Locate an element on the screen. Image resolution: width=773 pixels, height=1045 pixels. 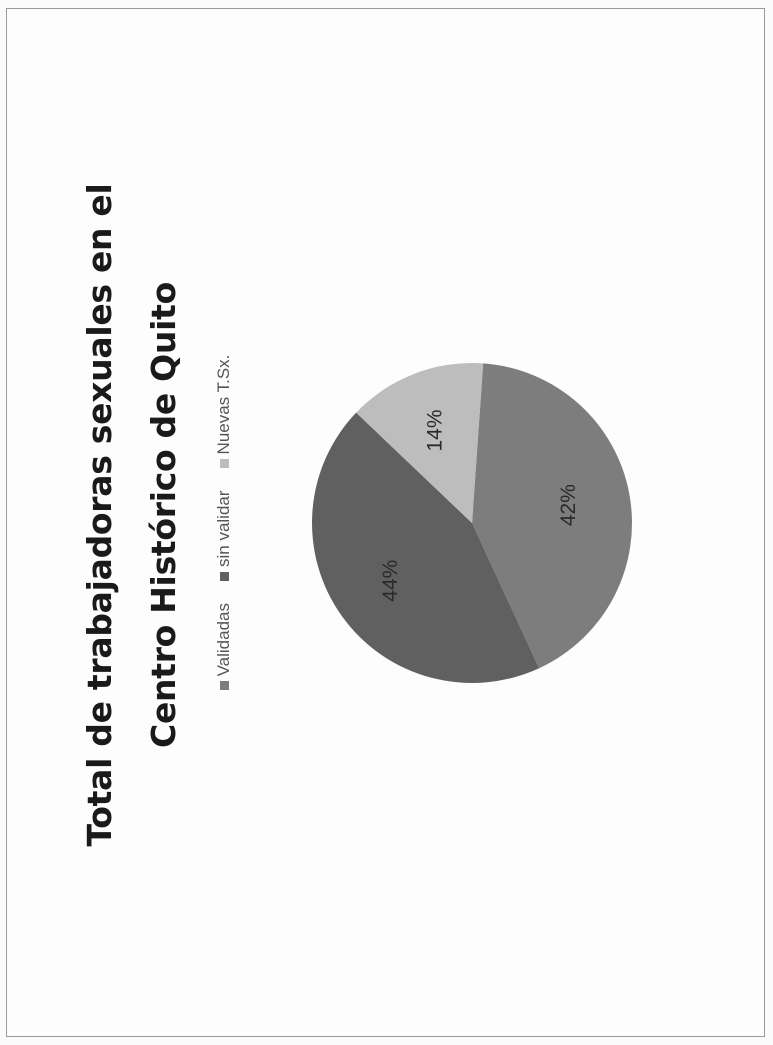
data-label-nuevas: 14% is located at coordinates (435, 430).